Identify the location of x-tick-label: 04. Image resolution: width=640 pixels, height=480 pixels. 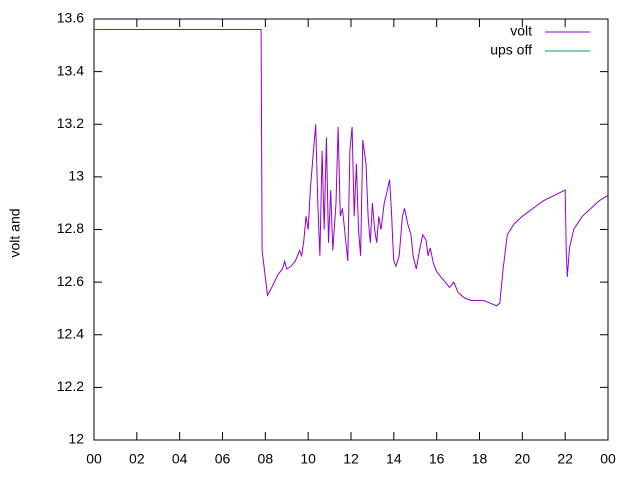
(180, 459).